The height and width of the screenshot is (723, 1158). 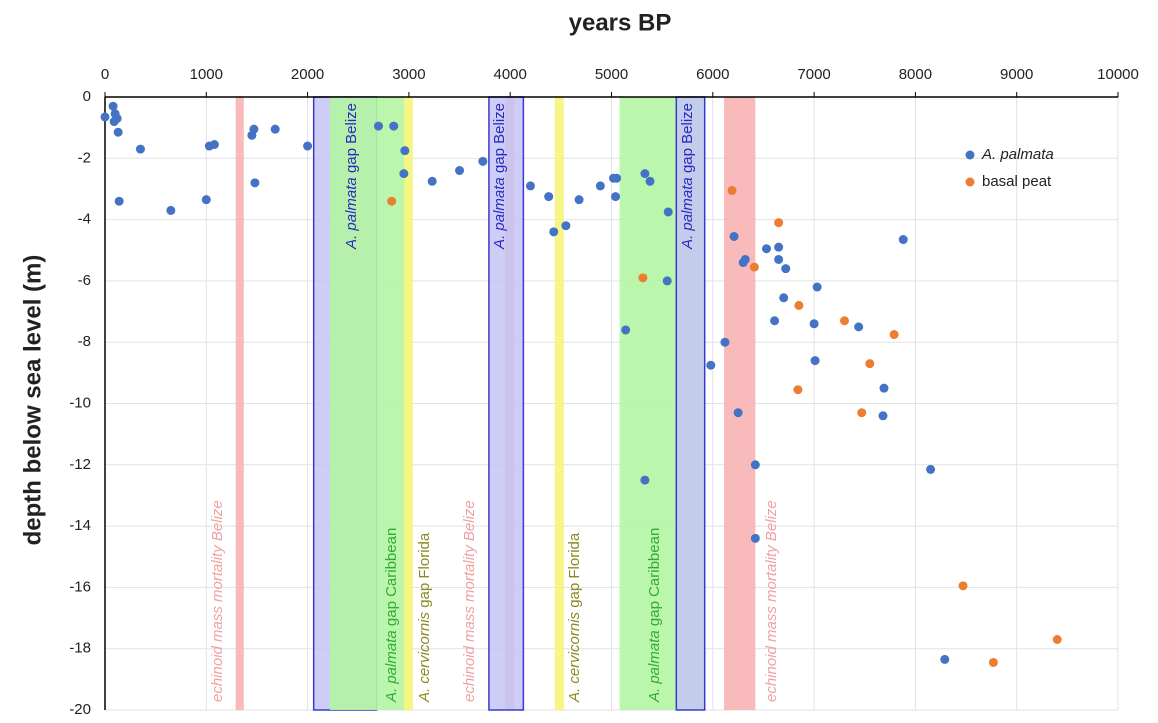 What do you see at coordinates (80, 648) in the screenshot?
I see `y-tick-label: -18` at bounding box center [80, 648].